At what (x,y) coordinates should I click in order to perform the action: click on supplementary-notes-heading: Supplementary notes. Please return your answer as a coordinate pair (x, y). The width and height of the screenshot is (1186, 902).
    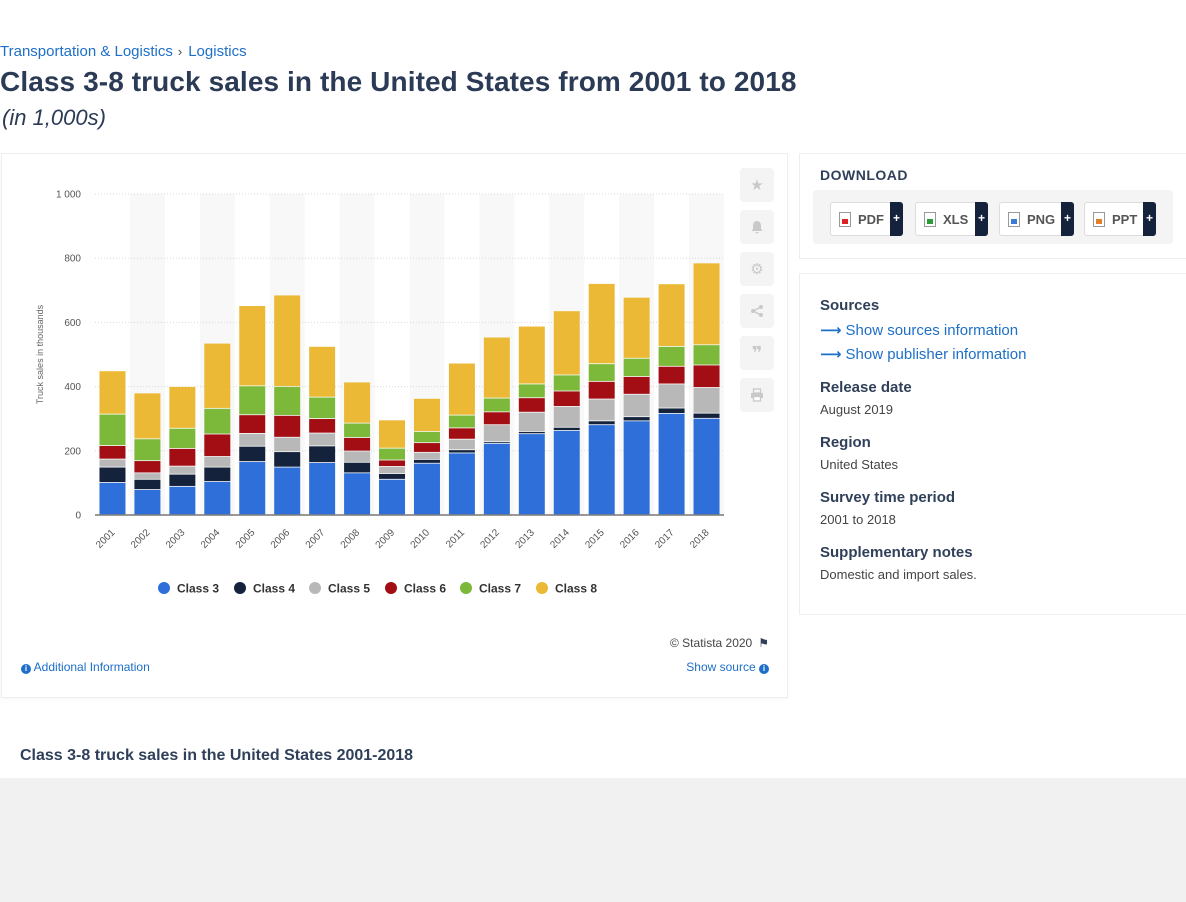
    Looking at the image, I should click on (896, 552).